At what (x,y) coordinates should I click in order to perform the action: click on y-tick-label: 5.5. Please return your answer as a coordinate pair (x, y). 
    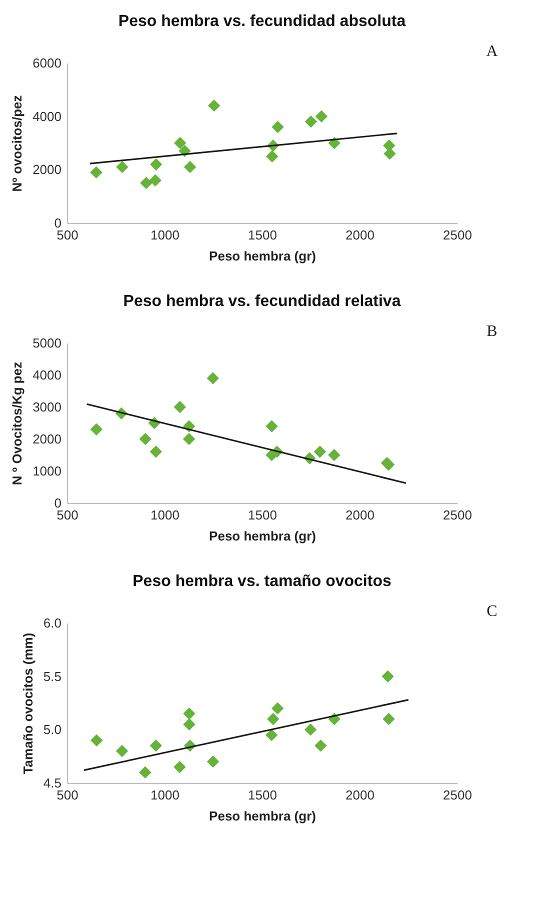
    Looking at the image, I should click on (52, 676).